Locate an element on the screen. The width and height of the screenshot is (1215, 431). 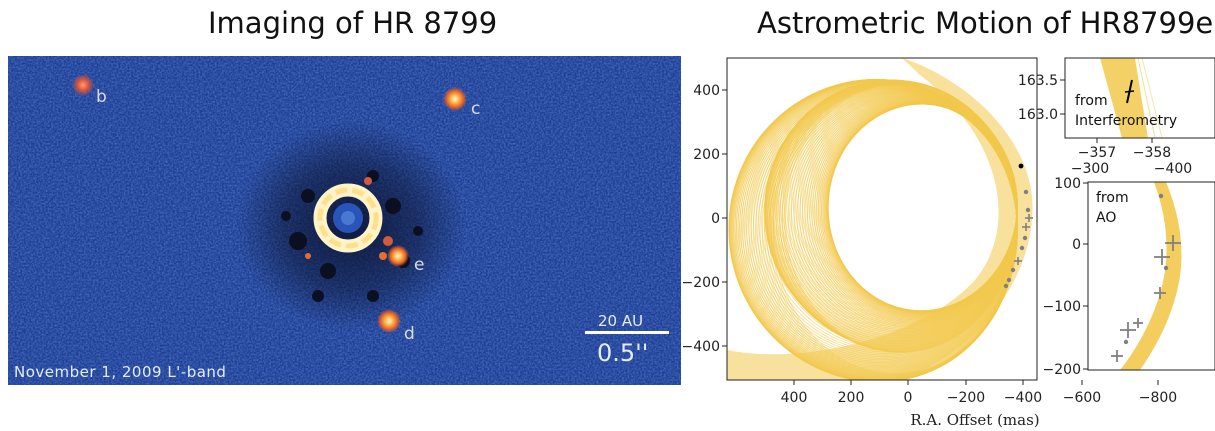
inset-top-y-tick: 163.5 is located at coordinates (1038, 81).